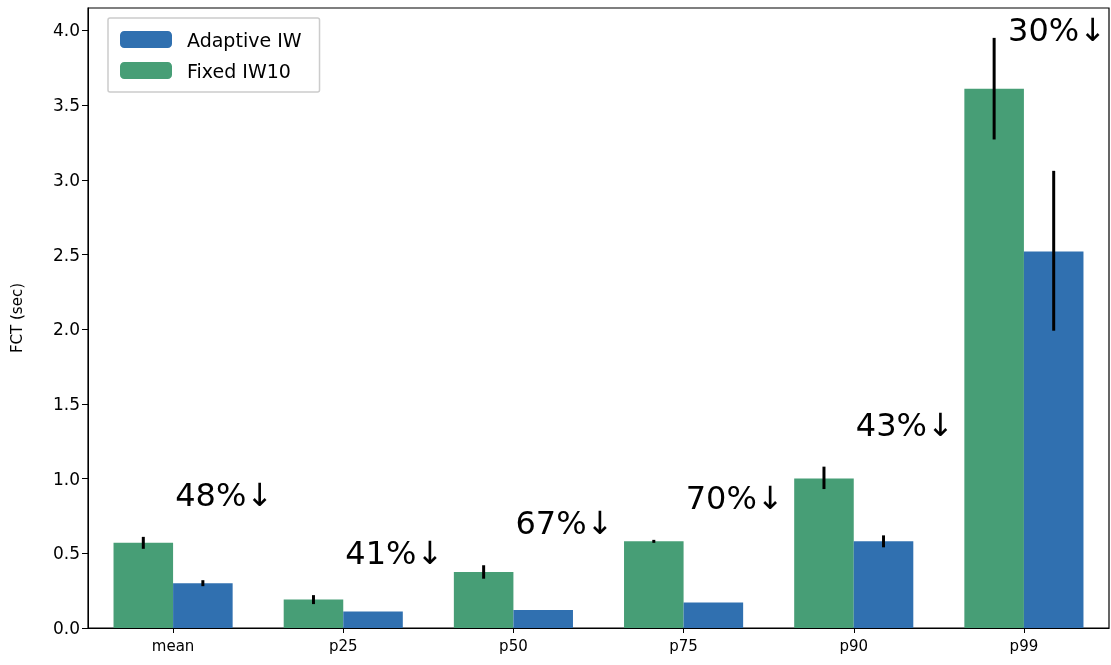 The height and width of the screenshot is (665, 1111). What do you see at coordinates (66, 329) in the screenshot?
I see `y-tick-label: 2.0` at bounding box center [66, 329].